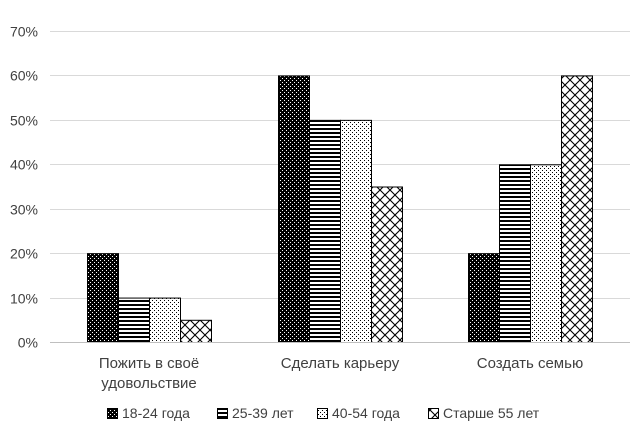 Image resolution: width=638 pixels, height=438 pixels. Describe the element at coordinates (24, 299) in the screenshot. I see `y-tick-label: 10%` at that location.